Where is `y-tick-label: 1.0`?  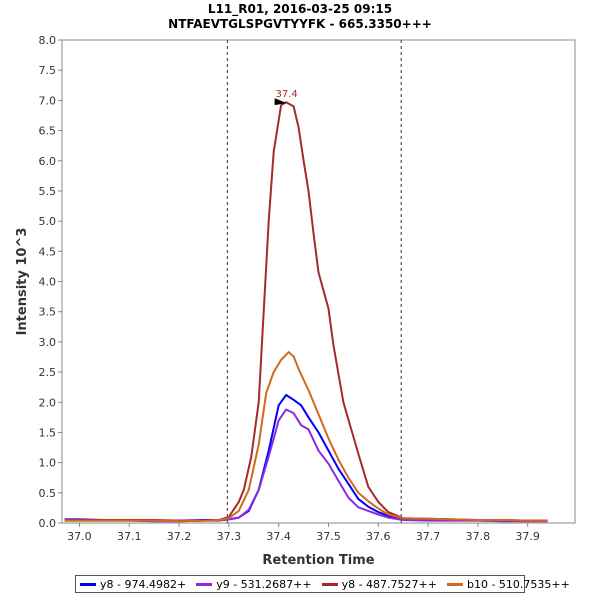
y-tick-label: 1.0 is located at coordinates (48, 463).